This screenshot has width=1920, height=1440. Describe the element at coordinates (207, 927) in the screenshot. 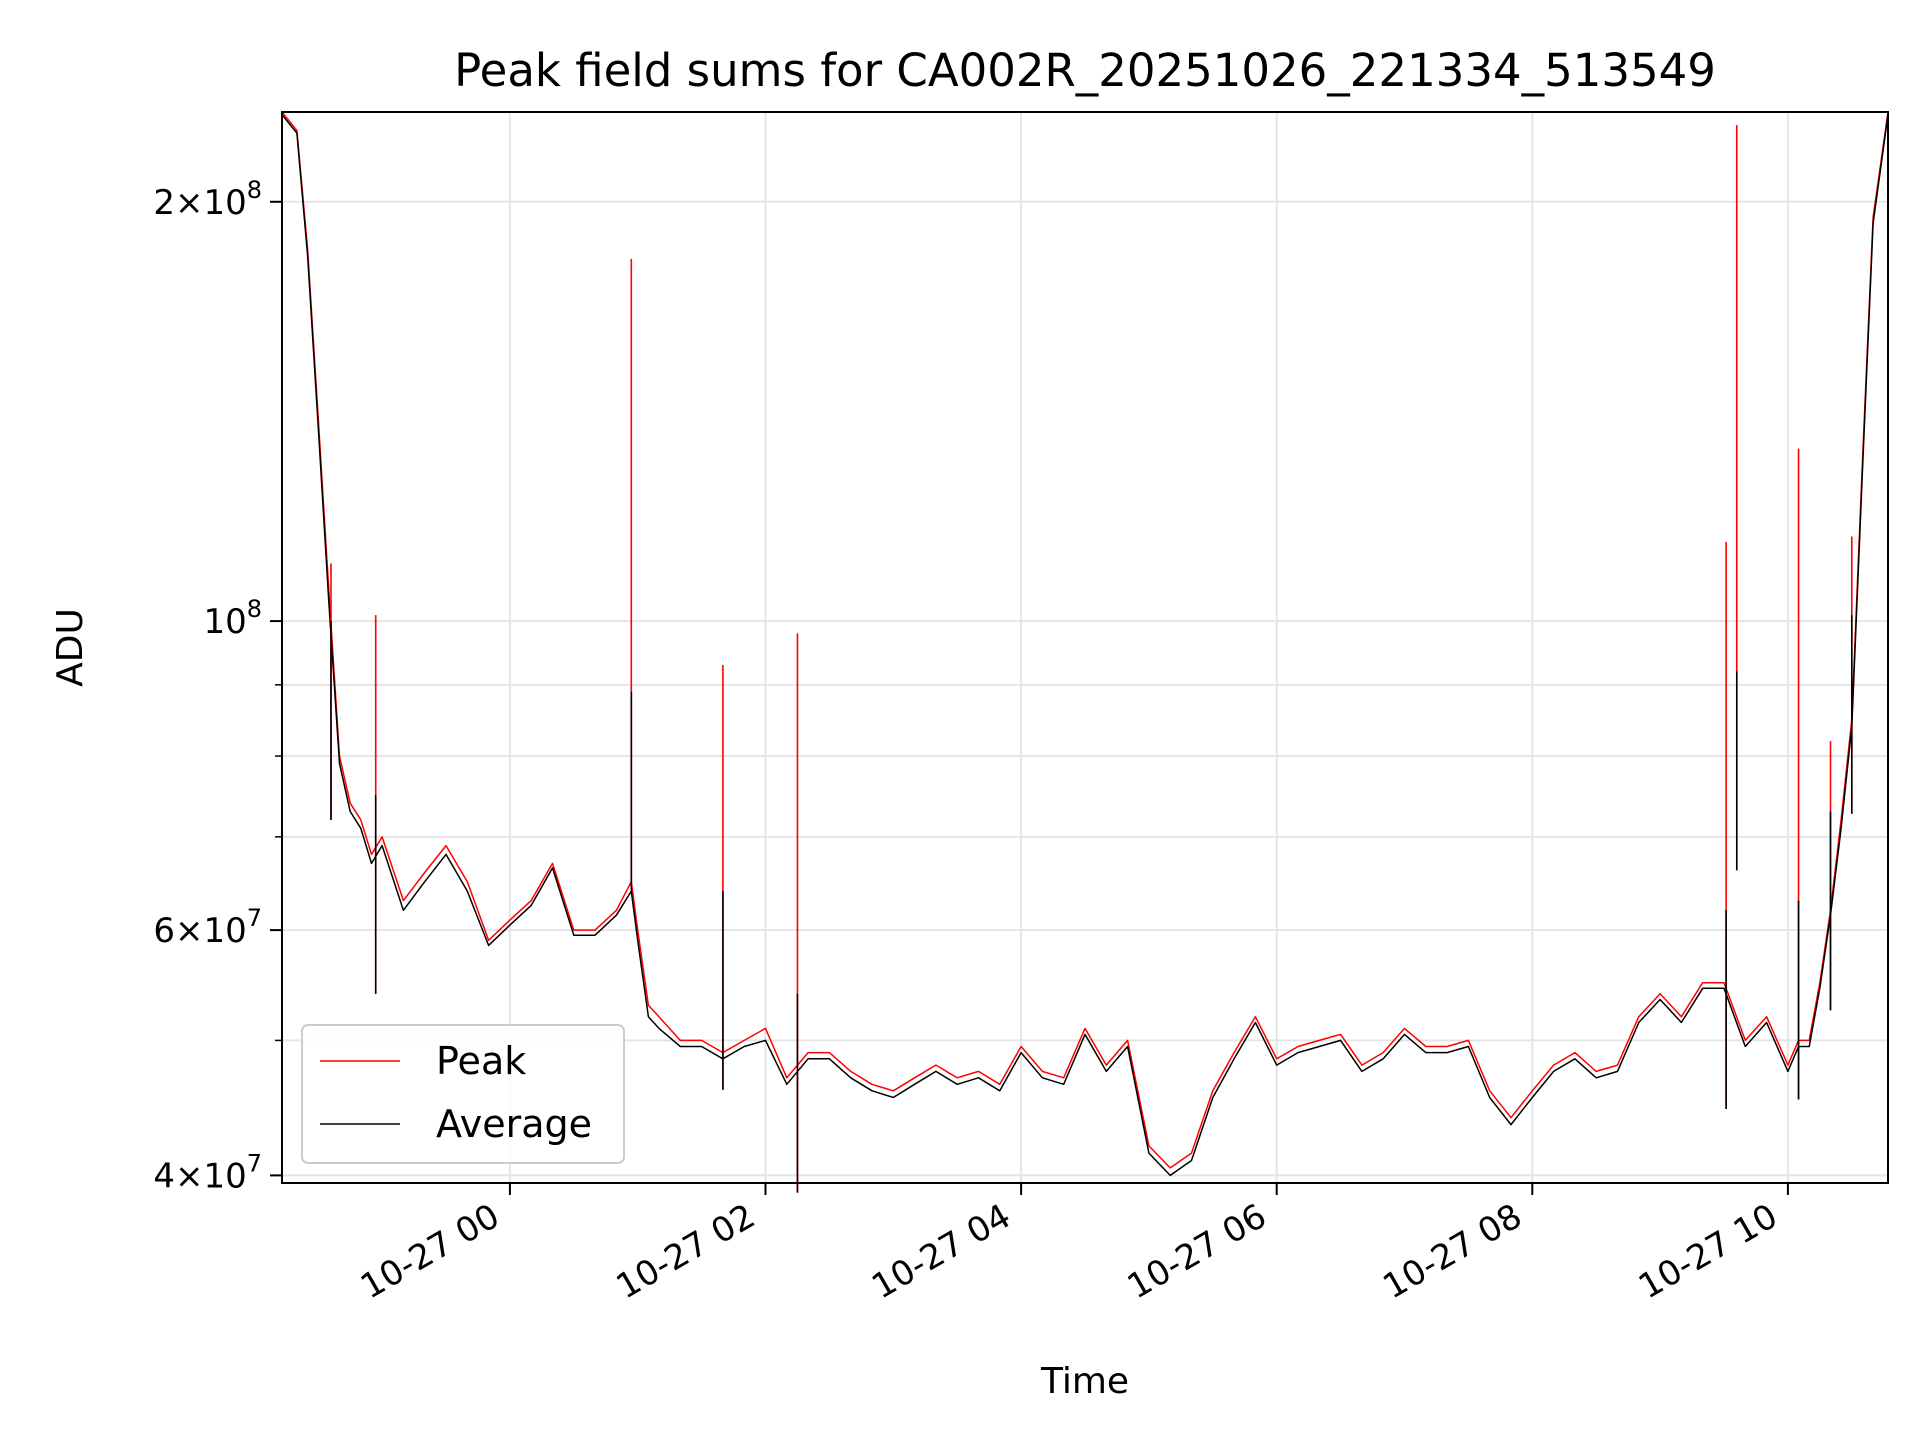

I see `y-tick-label: 6×107` at that location.